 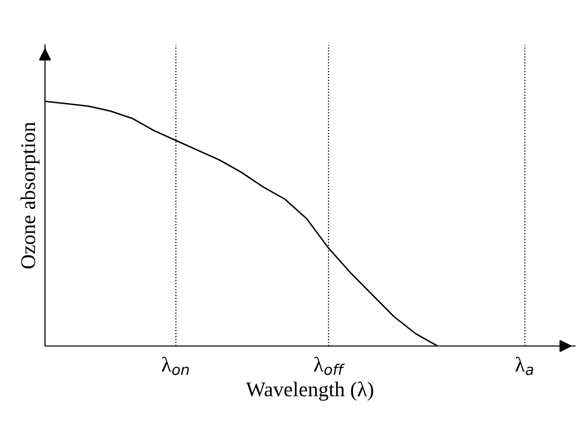 I want to click on x-tick-label: λ$_{off}$, so click(x=329, y=366).